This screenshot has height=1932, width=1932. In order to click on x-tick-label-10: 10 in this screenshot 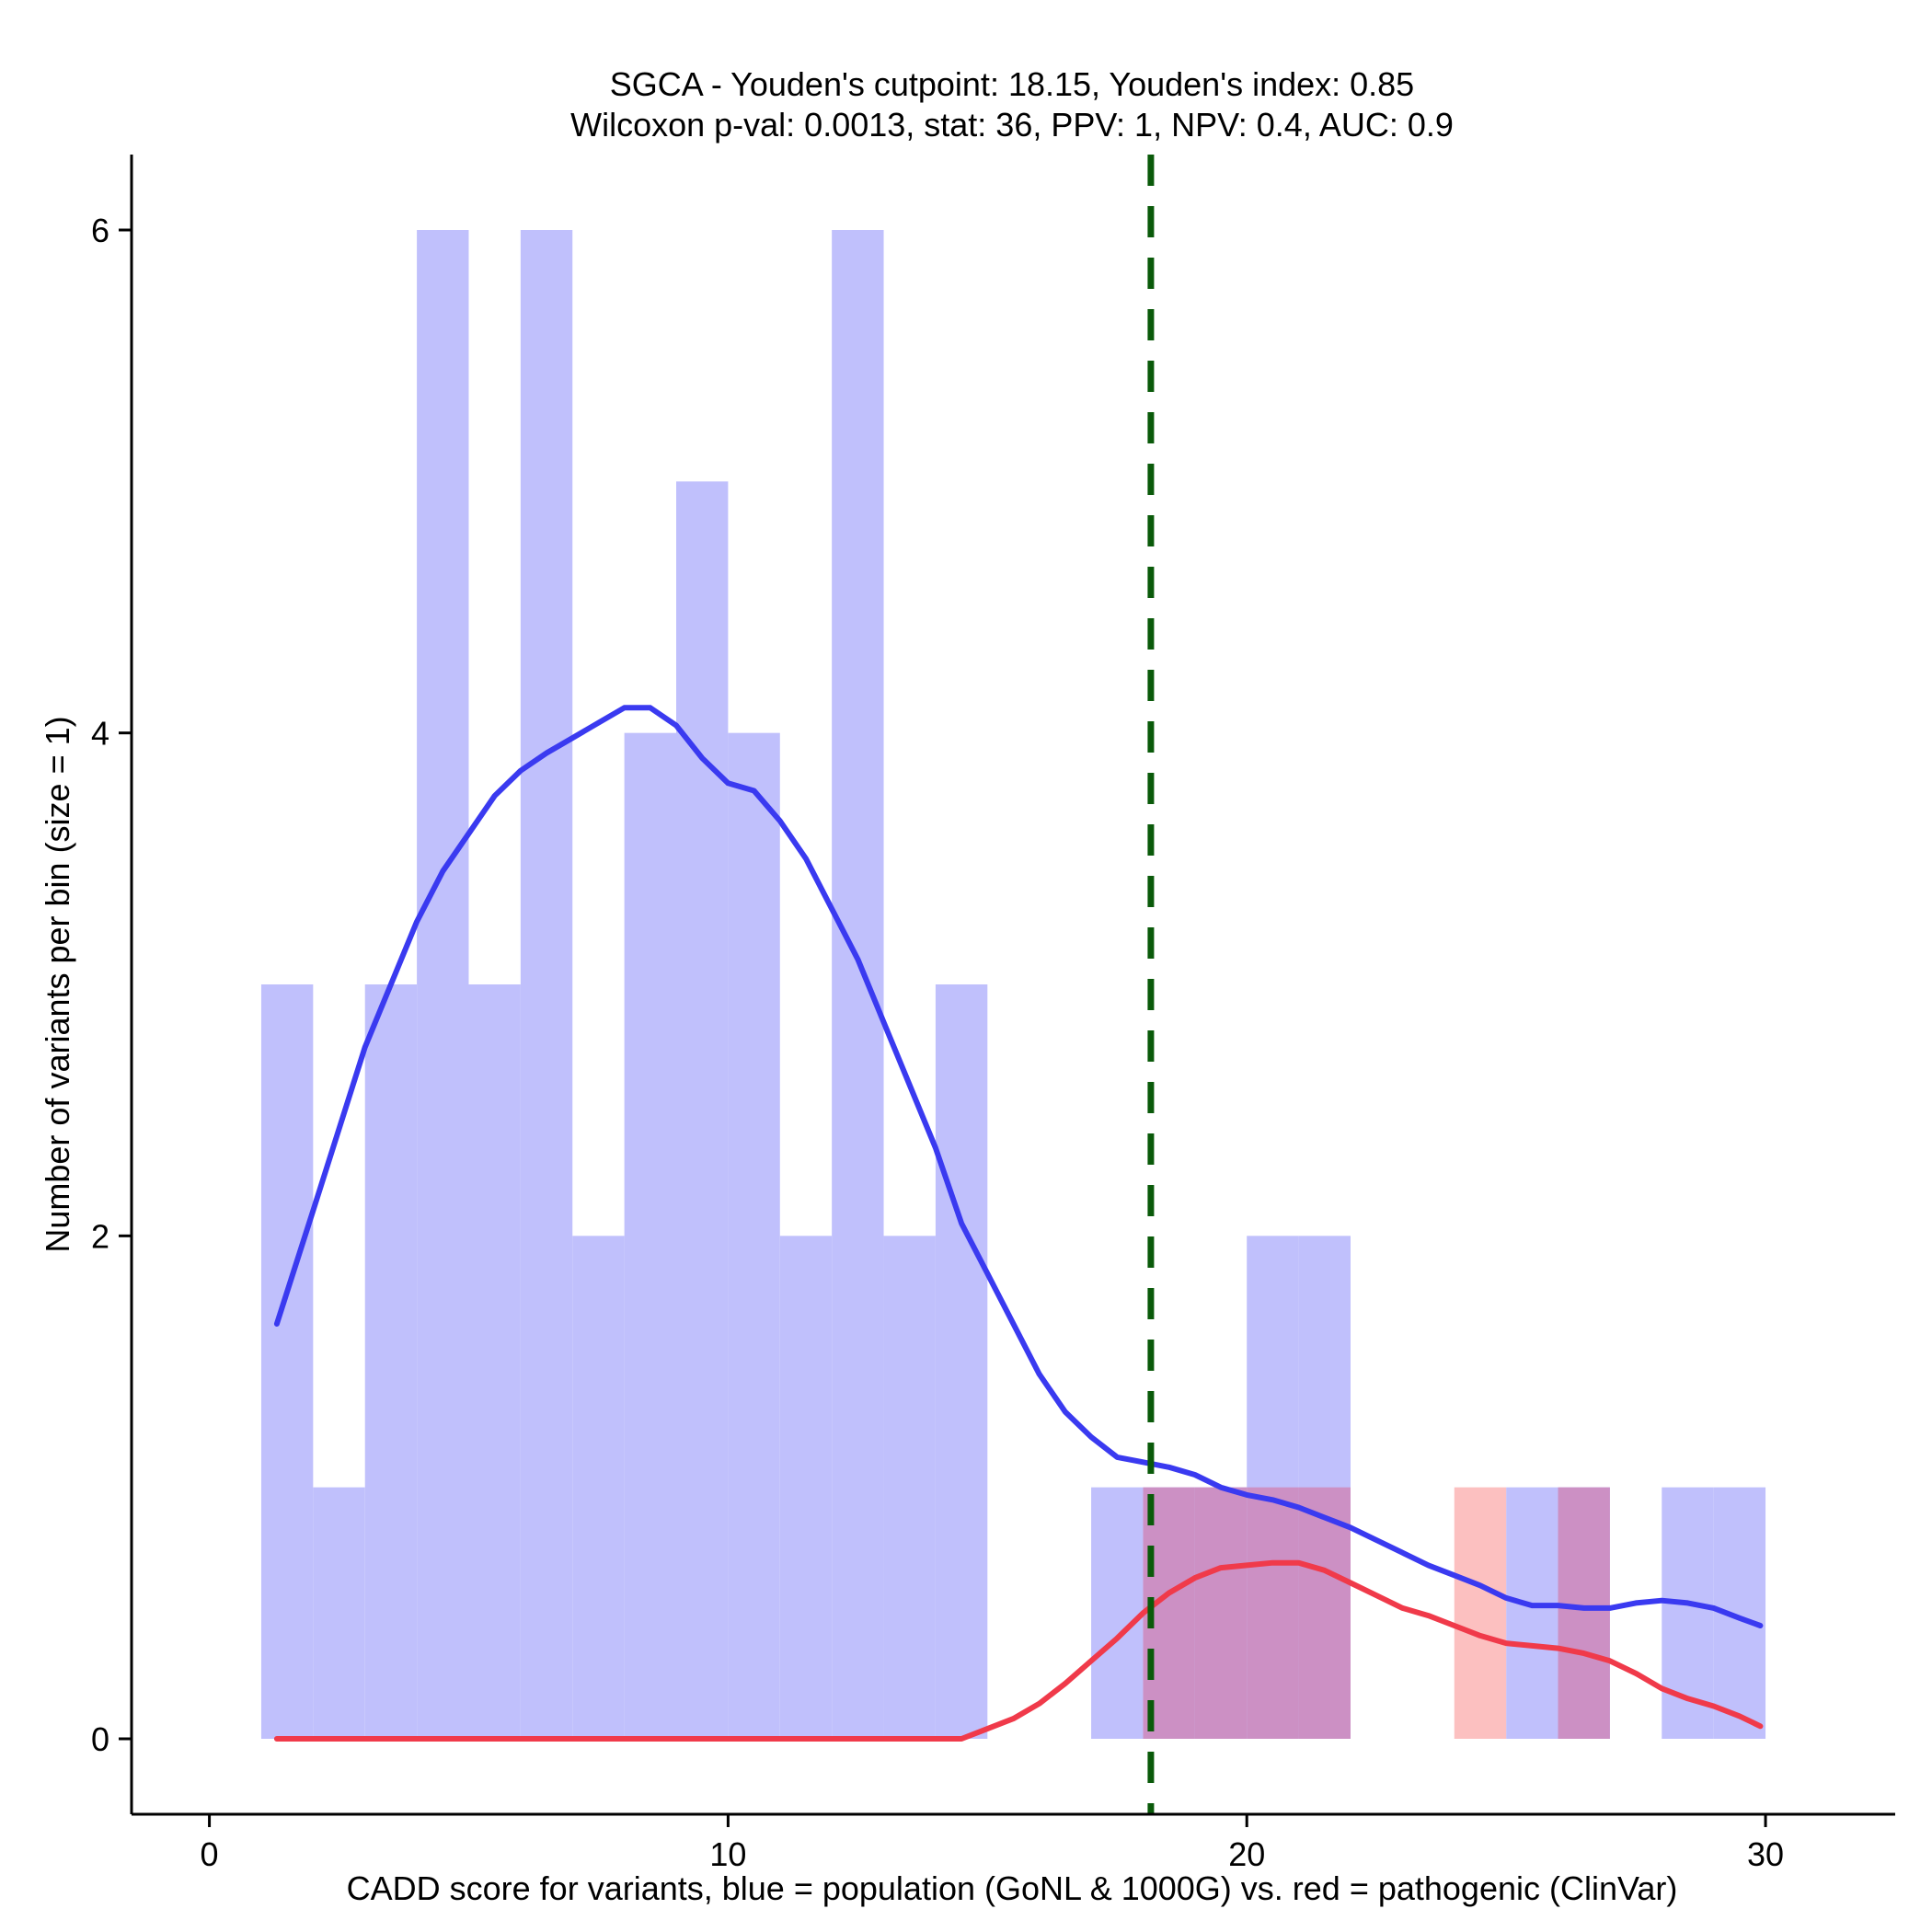, I will do `click(727, 1854)`.